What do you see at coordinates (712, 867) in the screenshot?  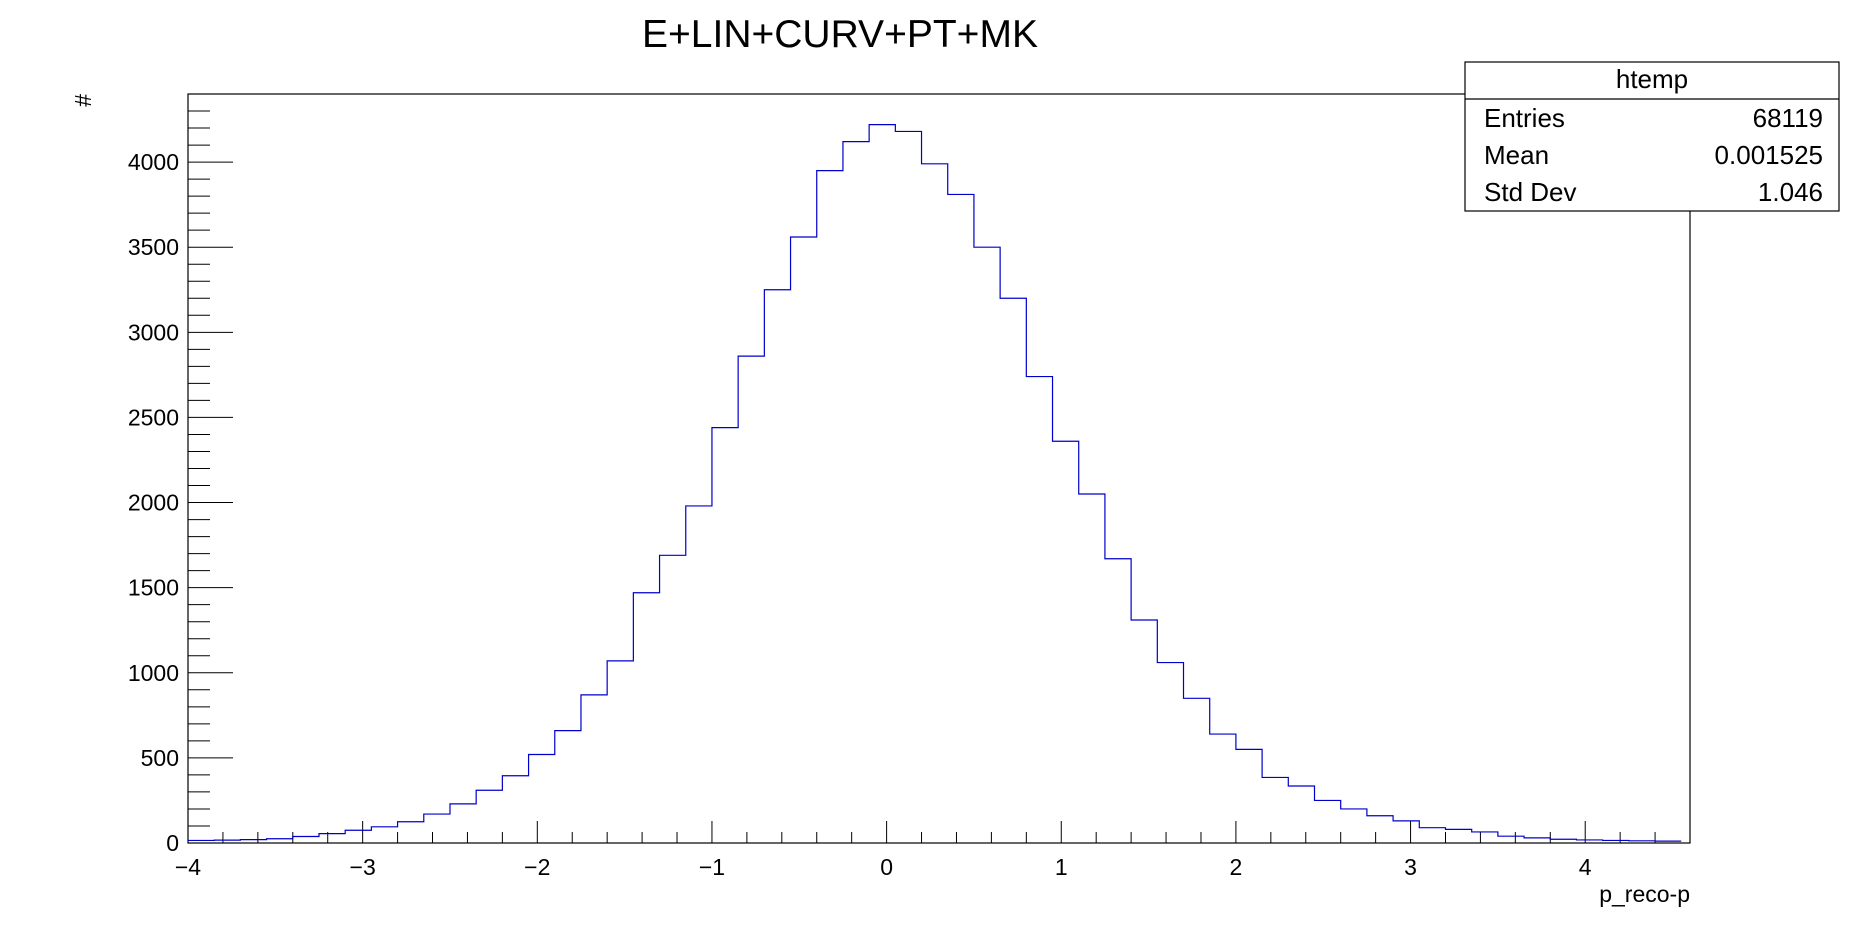 I see `x-tick-label: −1` at bounding box center [712, 867].